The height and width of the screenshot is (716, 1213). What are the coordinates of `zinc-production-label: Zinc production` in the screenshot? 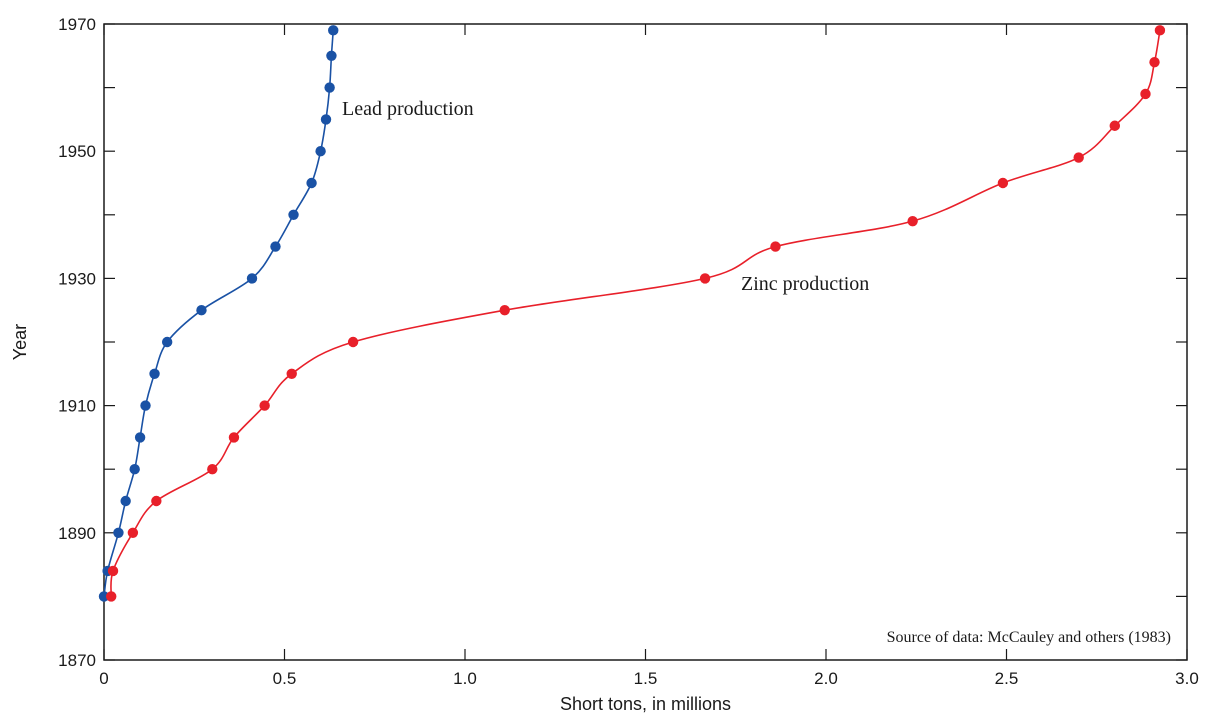 It's located at (805, 284).